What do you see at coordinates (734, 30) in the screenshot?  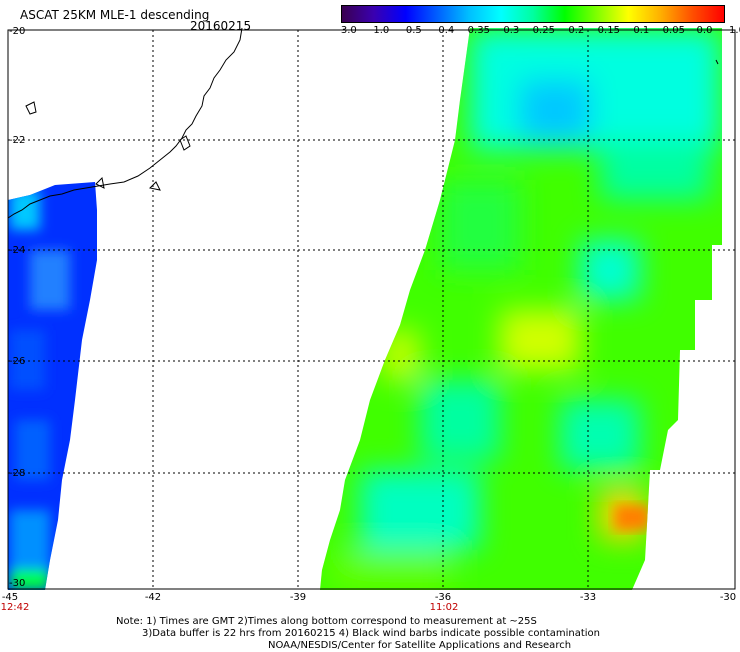 I see `colorbar-tick-label: 1.0` at bounding box center [734, 30].